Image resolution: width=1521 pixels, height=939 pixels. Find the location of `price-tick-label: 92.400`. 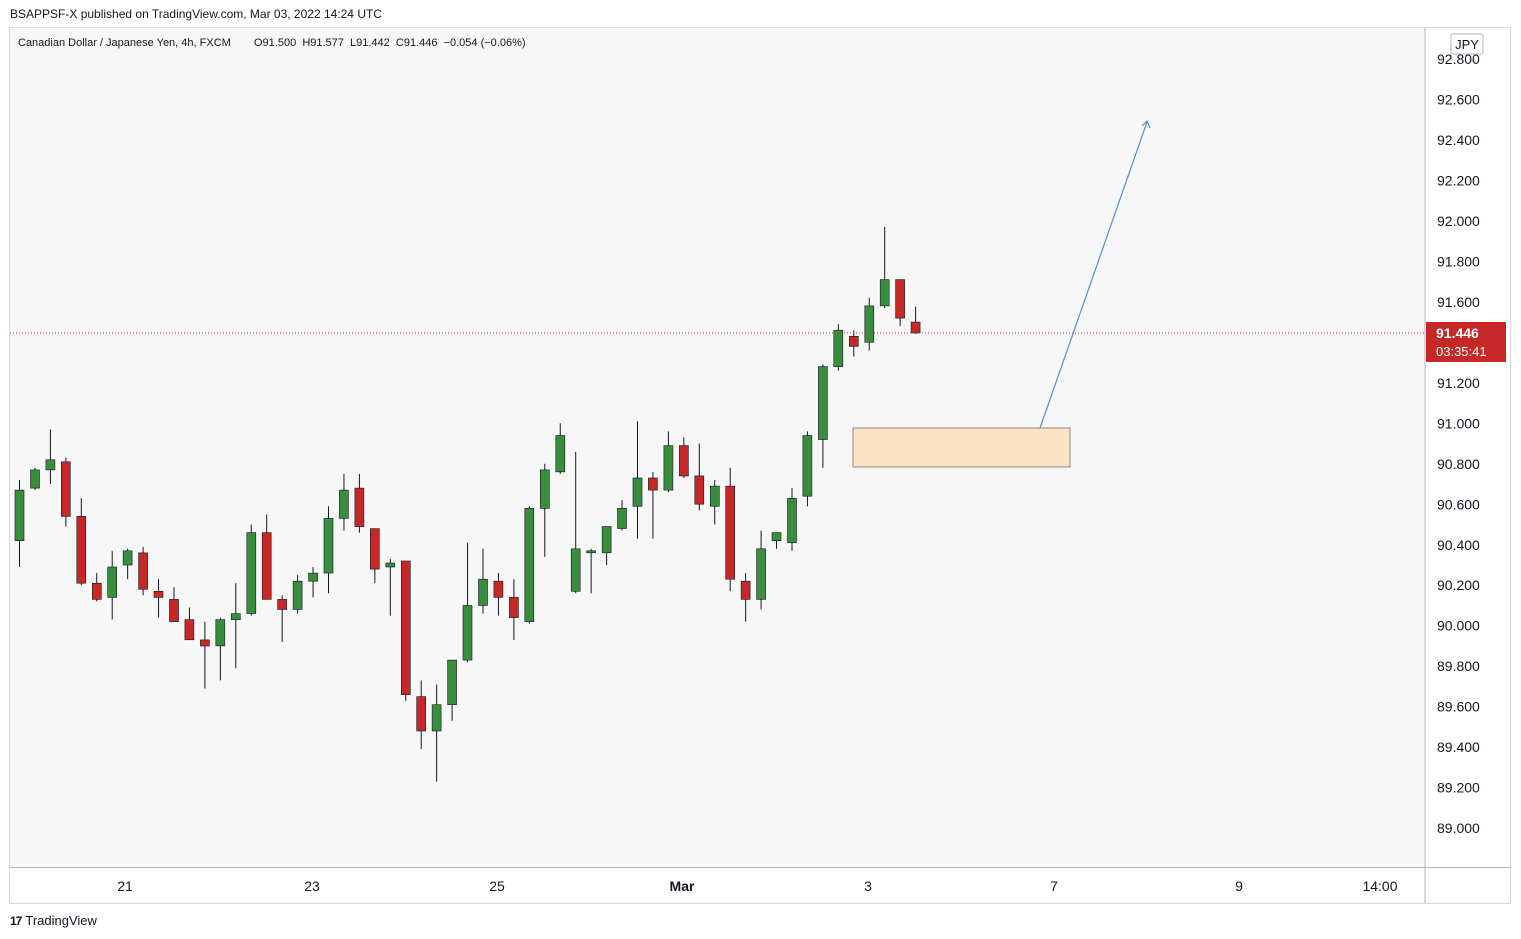

price-tick-label: 92.400 is located at coordinates (1458, 140).